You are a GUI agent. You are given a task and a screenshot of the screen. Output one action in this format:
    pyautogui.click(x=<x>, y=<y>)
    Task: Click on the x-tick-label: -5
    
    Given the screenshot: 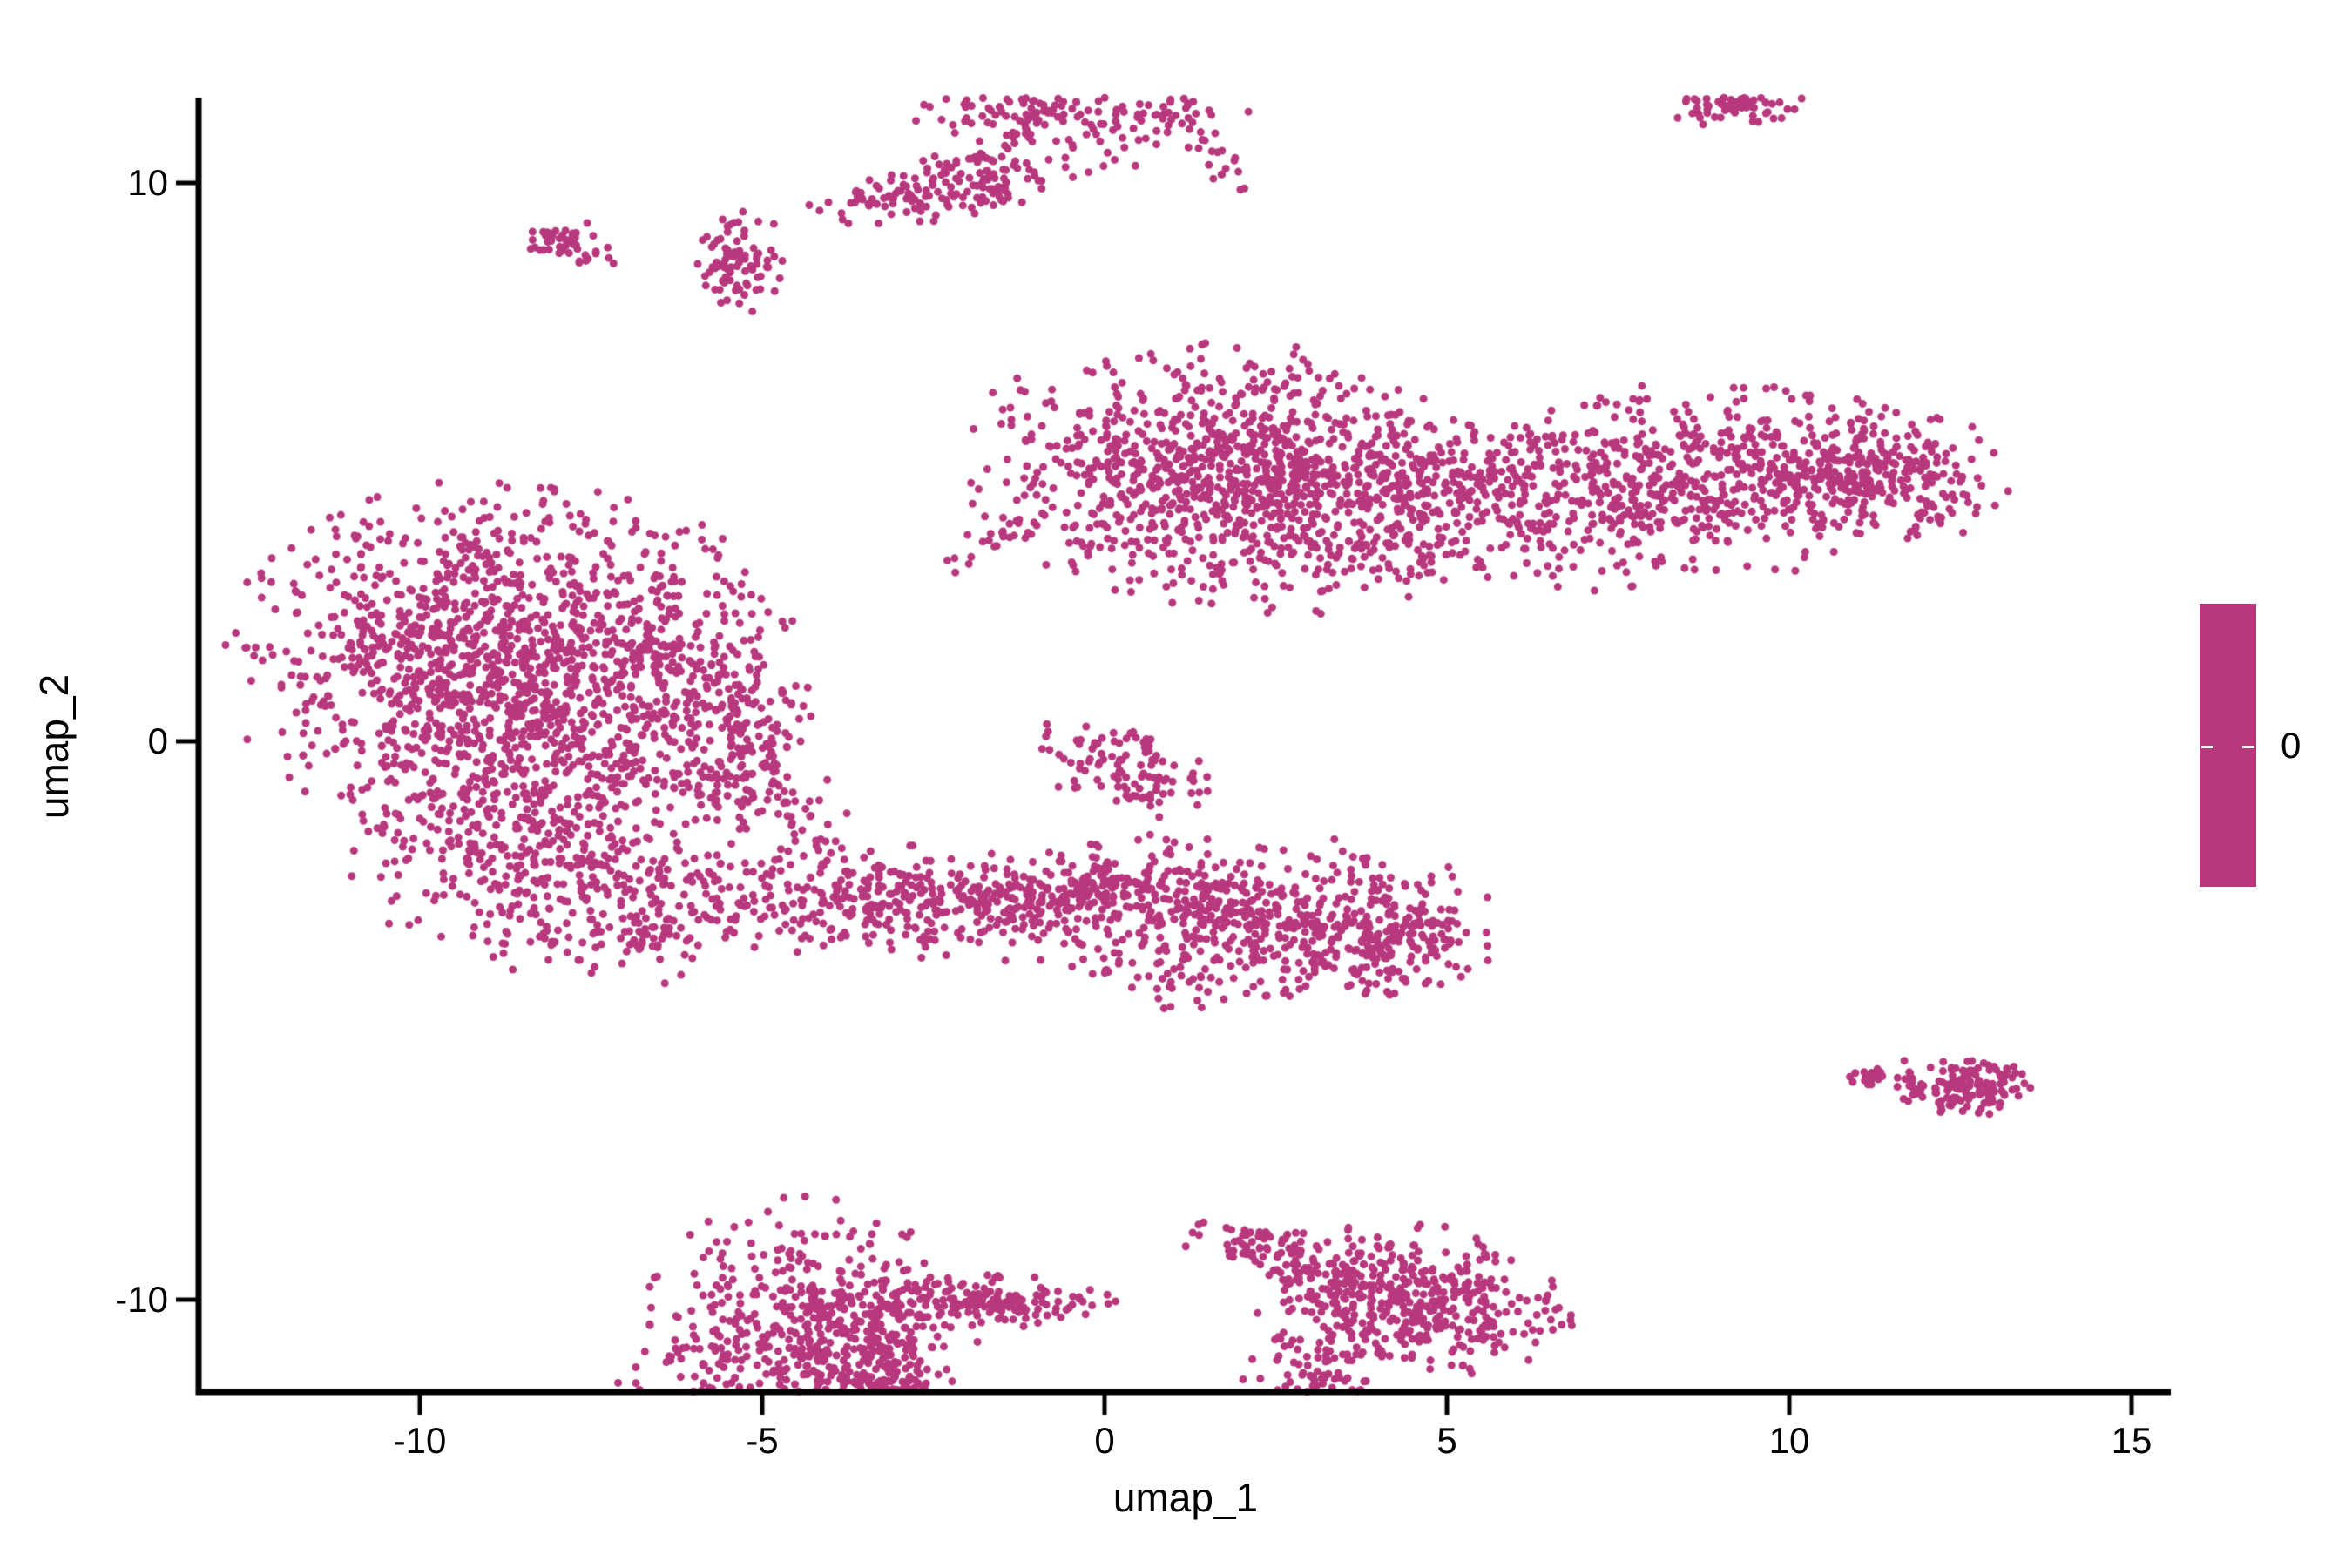 What is the action you would take?
    pyautogui.click(x=762, y=1440)
    